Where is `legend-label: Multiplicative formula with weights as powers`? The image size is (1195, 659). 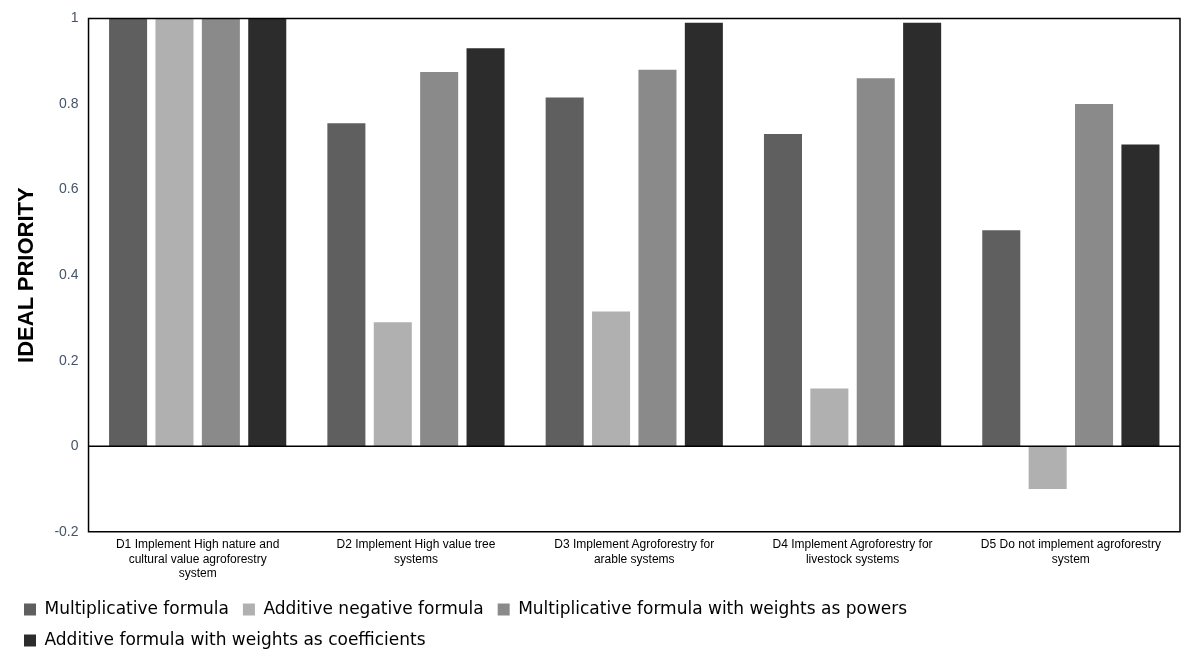
legend-label: Multiplicative formula with weights as powers is located at coordinates (713, 607).